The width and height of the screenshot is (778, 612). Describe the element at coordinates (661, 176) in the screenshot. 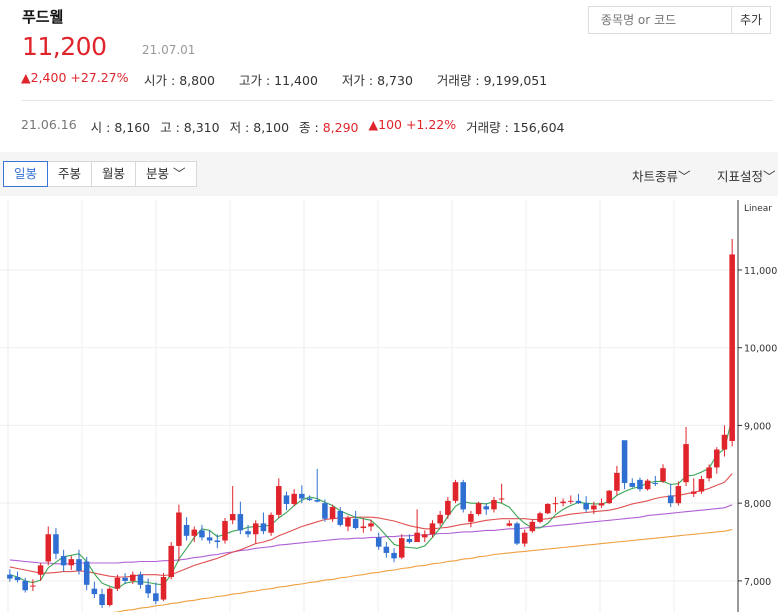

I see `chart-type-menu: 차트종류﹀` at that location.